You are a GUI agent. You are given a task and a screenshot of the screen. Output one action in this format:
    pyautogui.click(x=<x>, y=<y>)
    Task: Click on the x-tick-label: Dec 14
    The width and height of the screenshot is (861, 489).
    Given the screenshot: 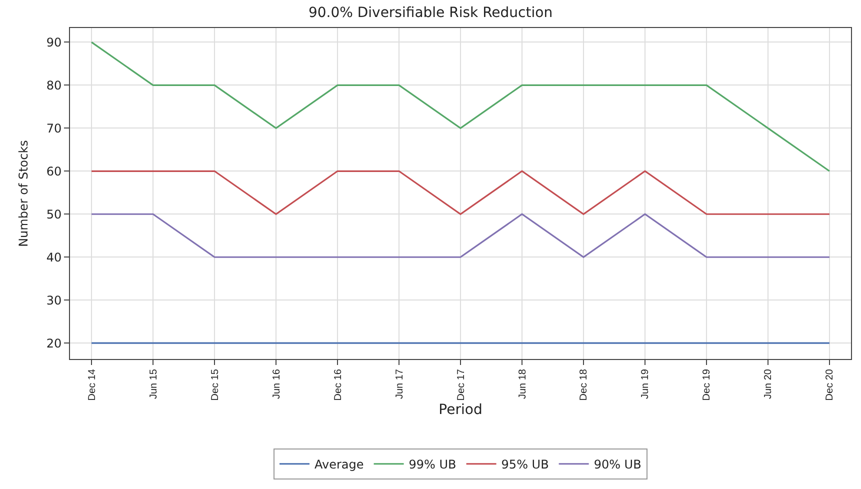 What is the action you would take?
    pyautogui.click(x=92, y=384)
    